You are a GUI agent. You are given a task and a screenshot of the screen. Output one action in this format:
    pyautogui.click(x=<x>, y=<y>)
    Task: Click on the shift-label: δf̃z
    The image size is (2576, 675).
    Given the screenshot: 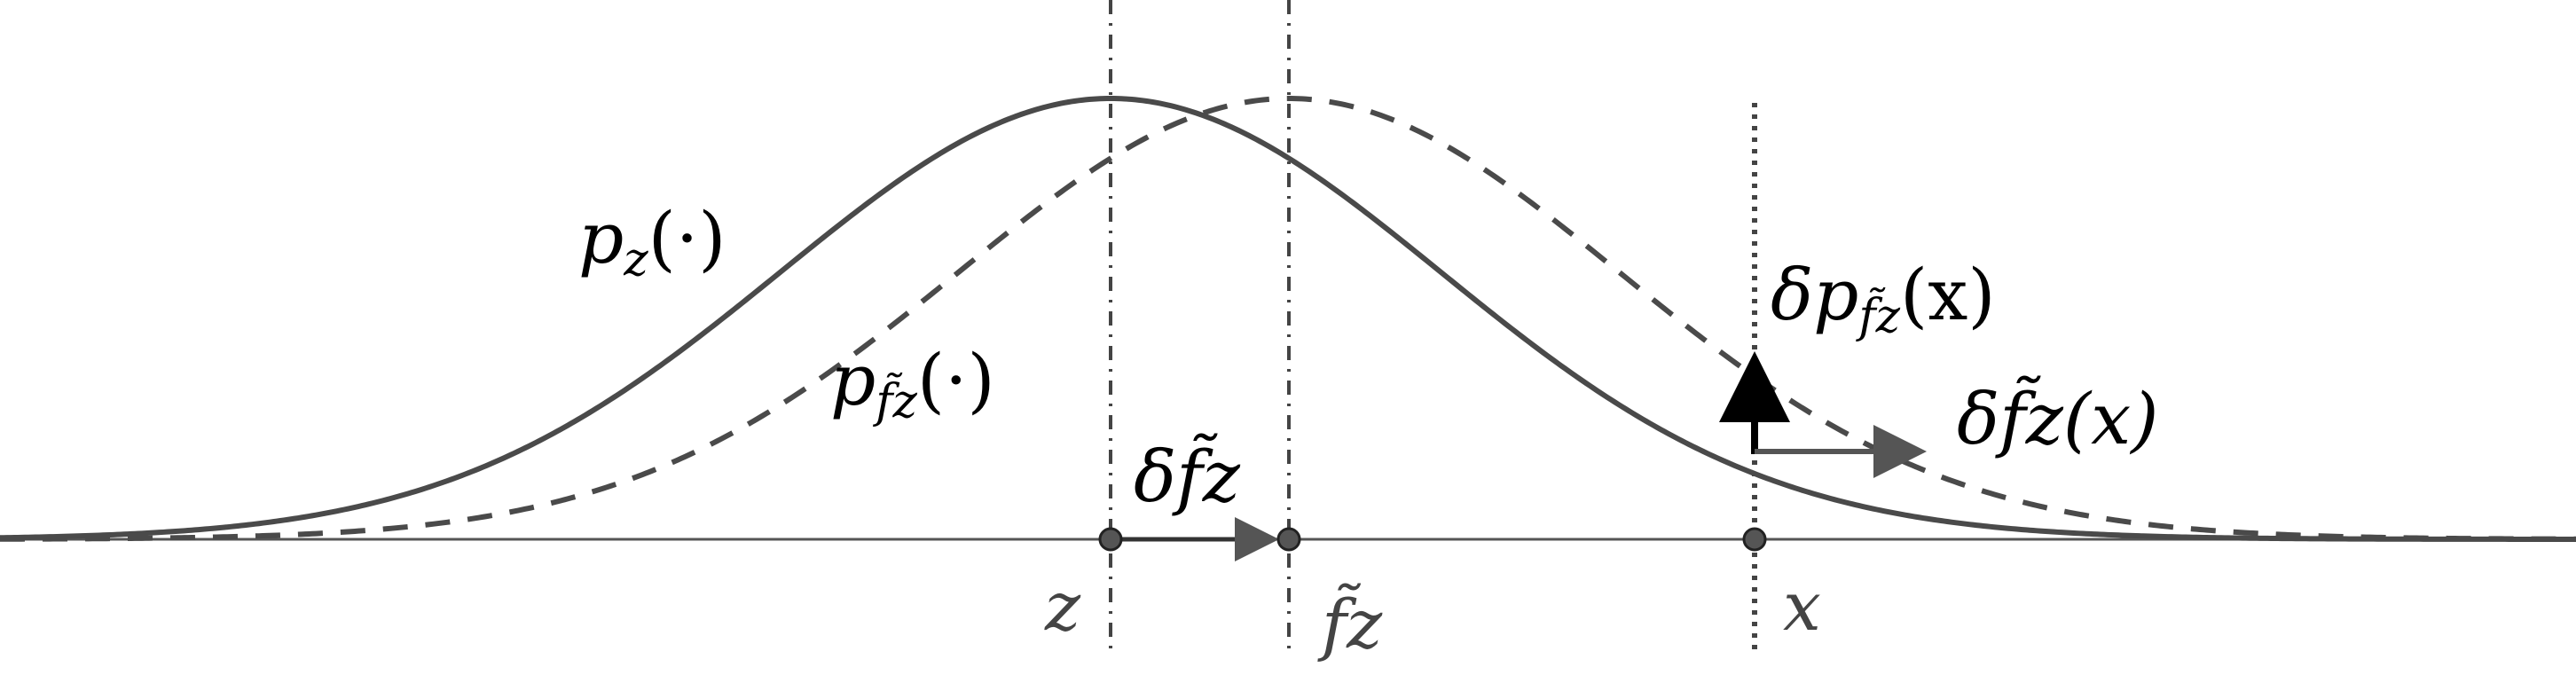 What is the action you would take?
    pyautogui.click(x=1187, y=475)
    